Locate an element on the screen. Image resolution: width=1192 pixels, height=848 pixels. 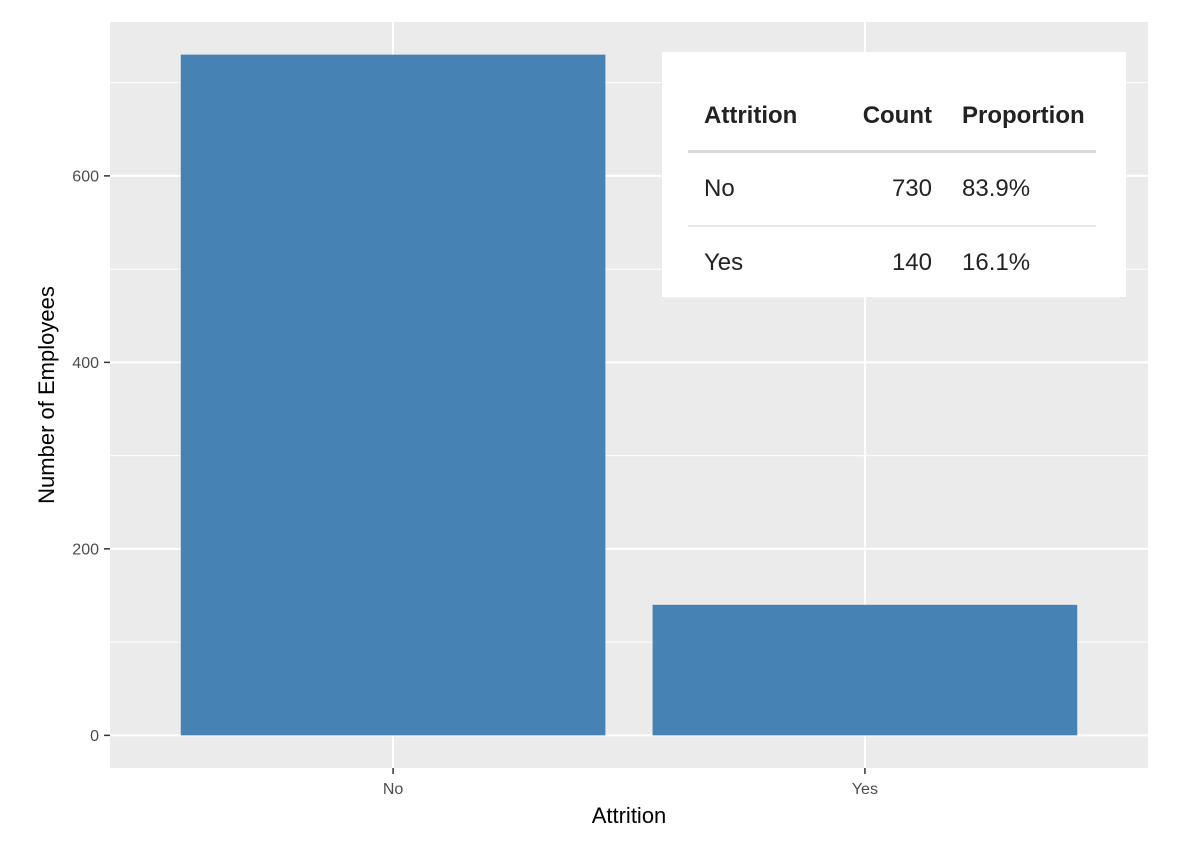
x-tick-label: No is located at coordinates (393, 789).